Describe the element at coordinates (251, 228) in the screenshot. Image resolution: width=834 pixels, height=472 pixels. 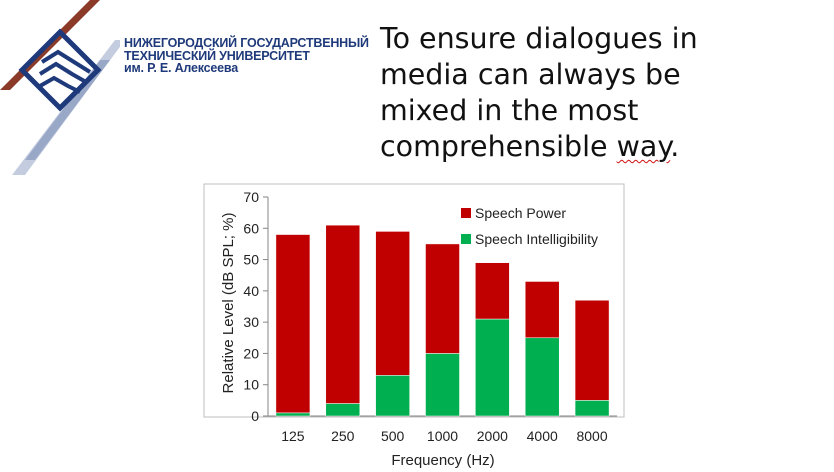
I see `y-tick-label: 60` at that location.